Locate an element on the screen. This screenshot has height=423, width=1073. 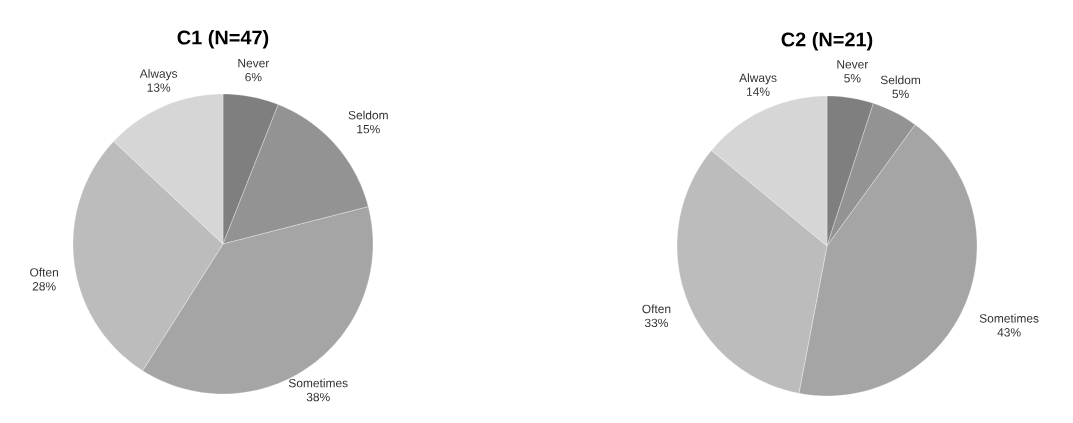
data-label: 14% is located at coordinates (758, 91).